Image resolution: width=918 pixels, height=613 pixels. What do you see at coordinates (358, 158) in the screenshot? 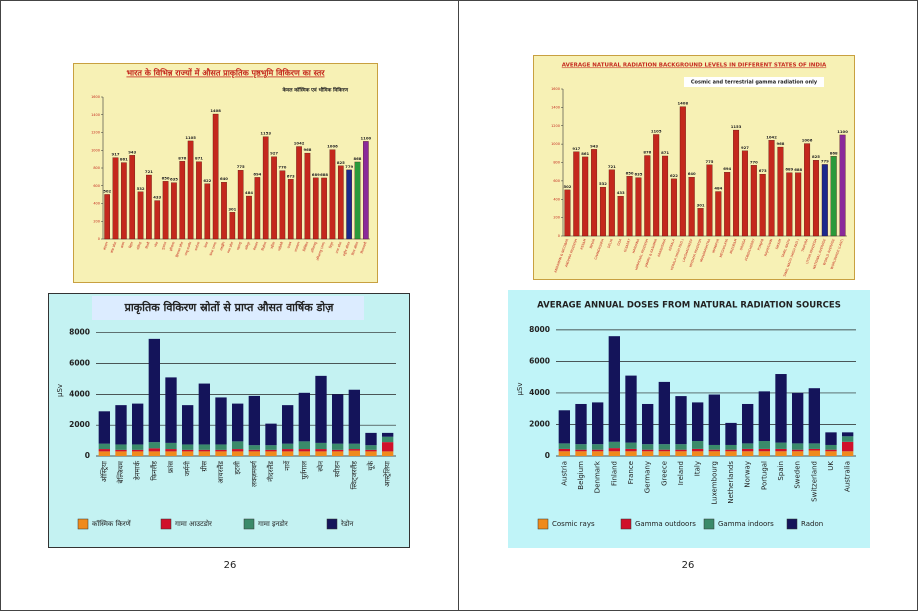
I see `value-label: 868` at bounding box center [358, 158].